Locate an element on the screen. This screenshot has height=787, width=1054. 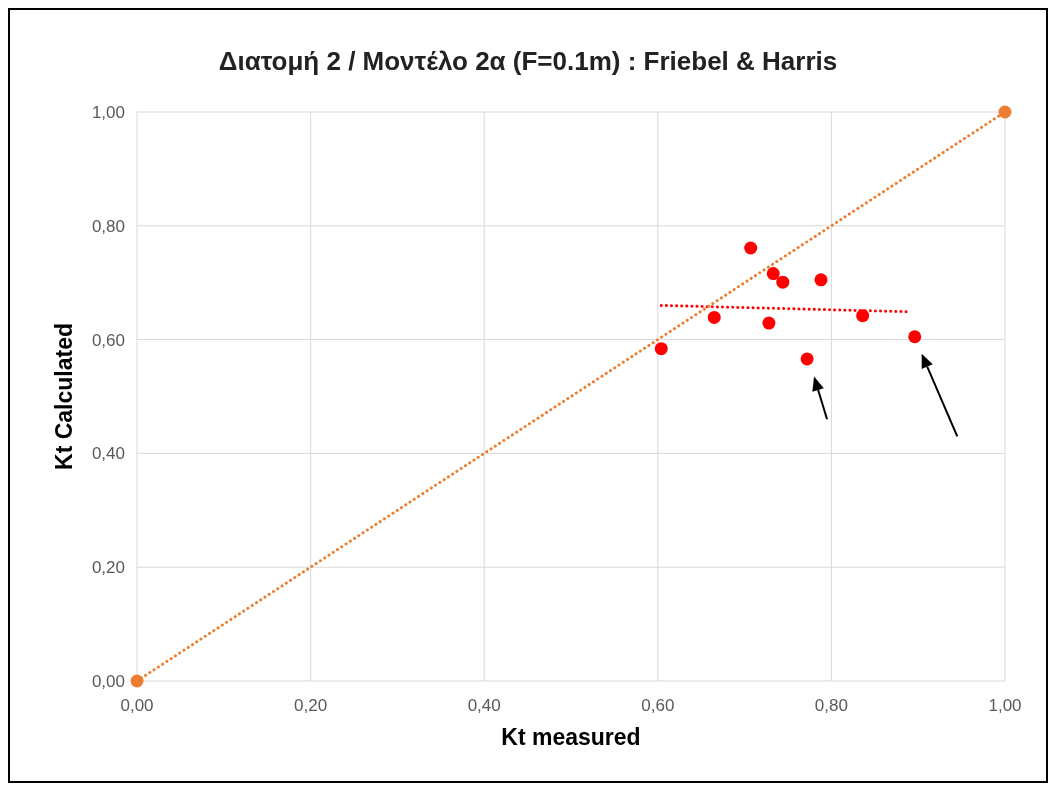
chart-title: Διατομή 2 / Μοντέλο 2α (F=0.1m) : Friebel & Harris is located at coordinates (528, 61).